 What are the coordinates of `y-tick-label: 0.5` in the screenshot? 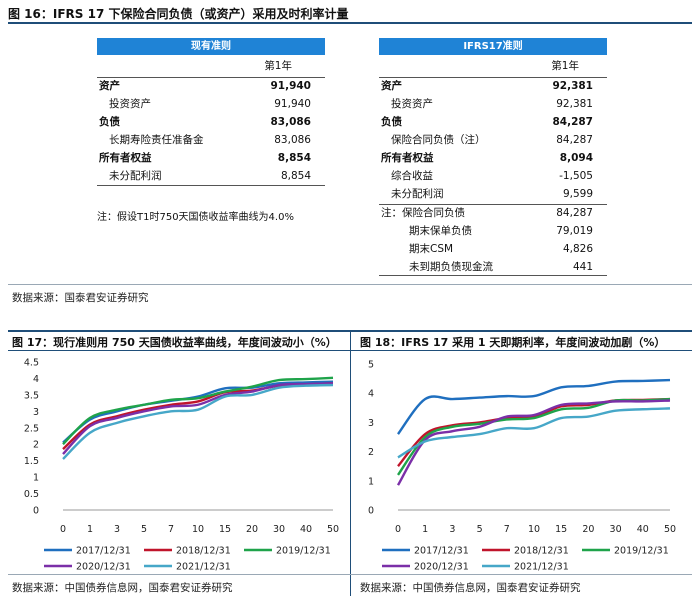 It's located at (31, 494).